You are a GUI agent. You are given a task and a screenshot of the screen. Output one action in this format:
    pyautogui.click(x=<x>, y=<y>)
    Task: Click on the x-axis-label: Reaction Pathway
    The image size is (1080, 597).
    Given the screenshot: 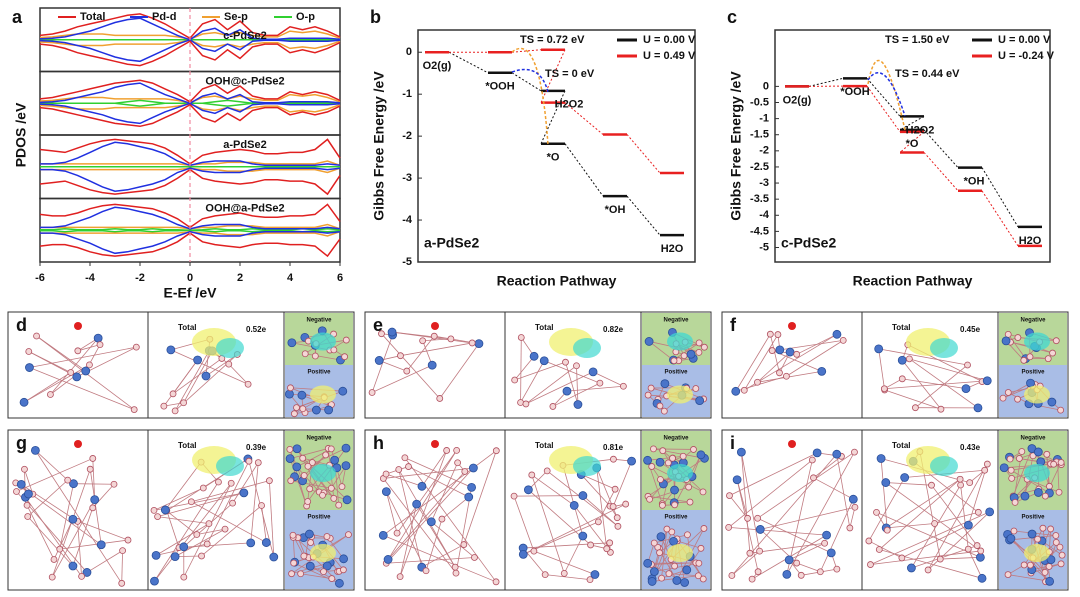 What is the action you would take?
    pyautogui.click(x=913, y=281)
    